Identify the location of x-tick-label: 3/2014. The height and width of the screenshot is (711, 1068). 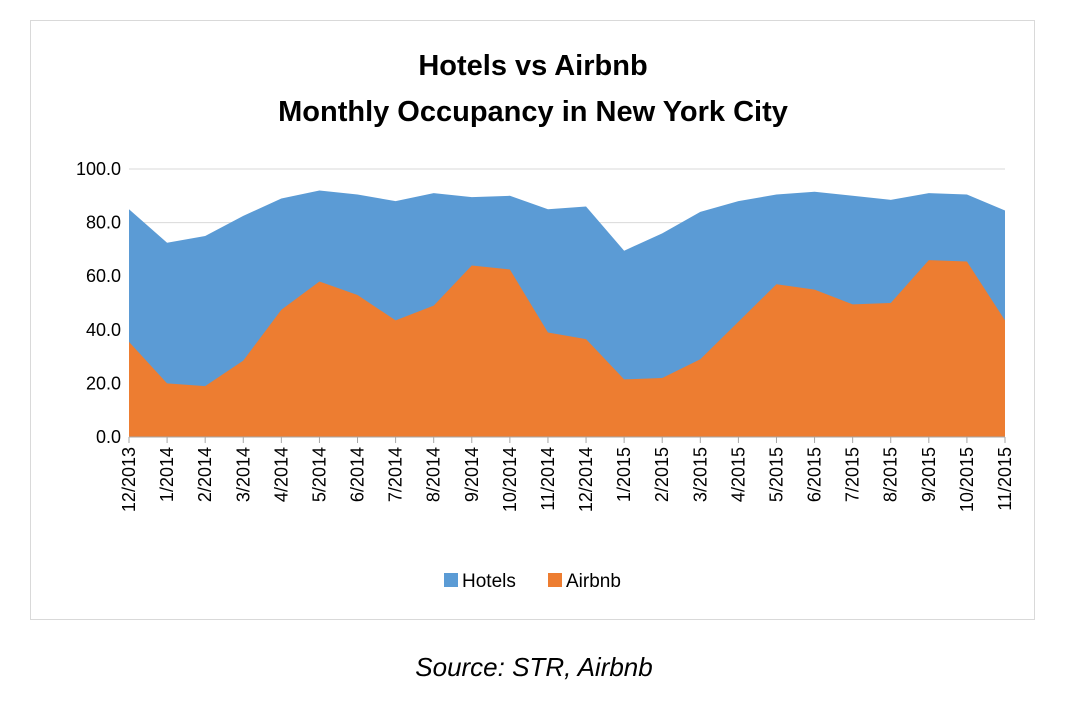
(243, 474).